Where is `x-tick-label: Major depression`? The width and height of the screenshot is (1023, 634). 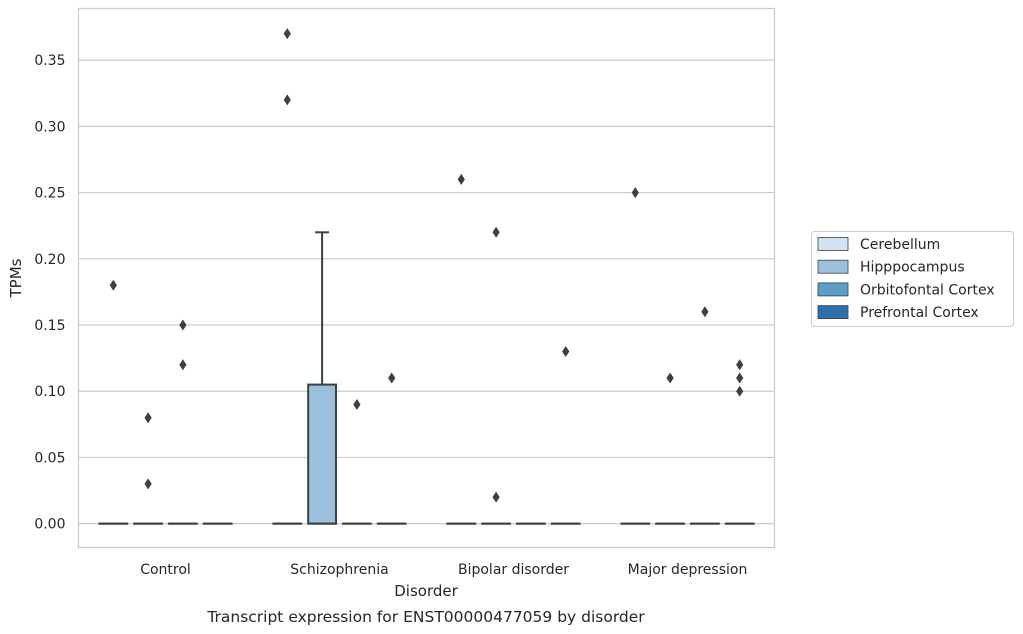
x-tick-label: Major depression is located at coordinates (688, 570).